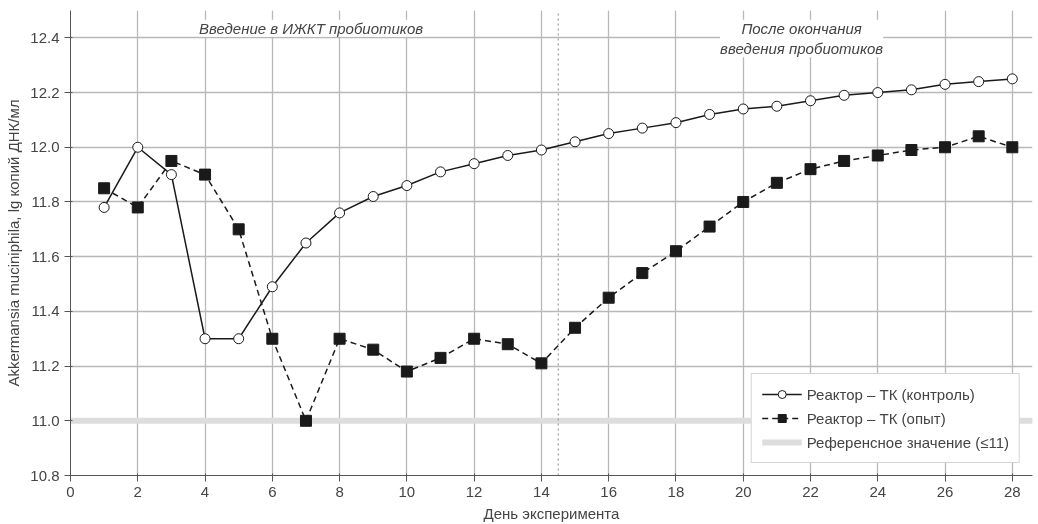  Describe the element at coordinates (802, 38) in the screenshot. I see `annotation: После окончания введения пробиотиков` at that location.